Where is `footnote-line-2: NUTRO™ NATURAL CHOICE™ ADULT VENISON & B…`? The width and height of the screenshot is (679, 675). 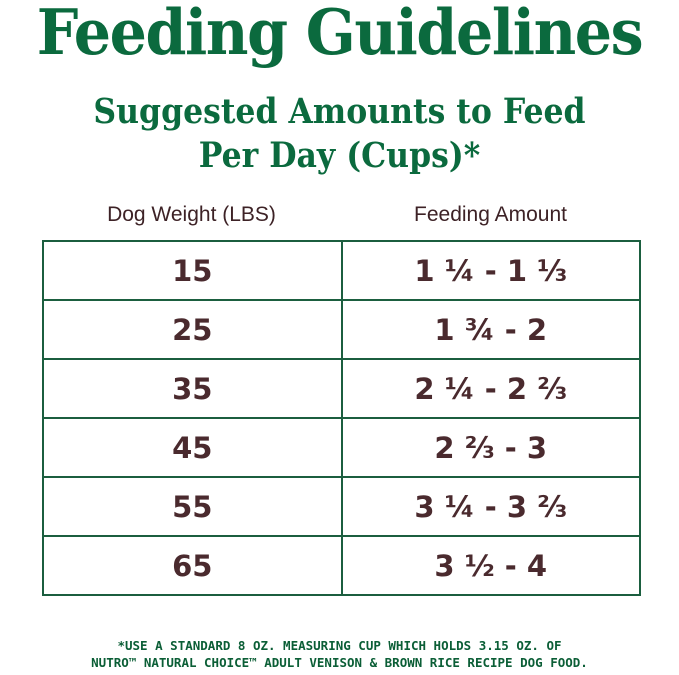
footnote-line-2: NUTRO™ NATURAL CHOICE™ ADULT VENISON & B… is located at coordinates (339, 662).